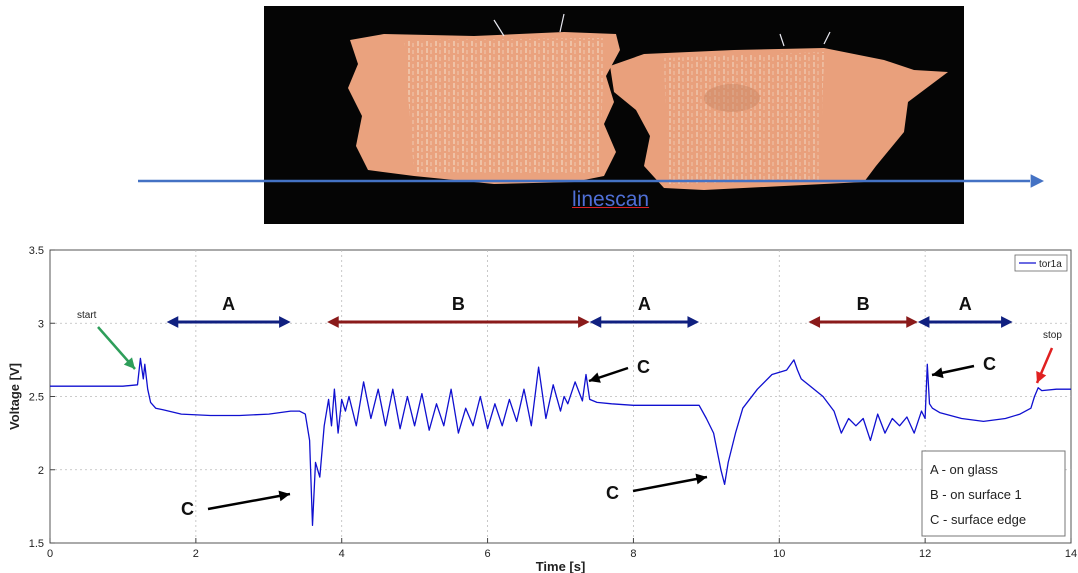  What do you see at coordinates (779, 554) in the screenshot?
I see `x-tick-label: 10` at bounding box center [779, 554].